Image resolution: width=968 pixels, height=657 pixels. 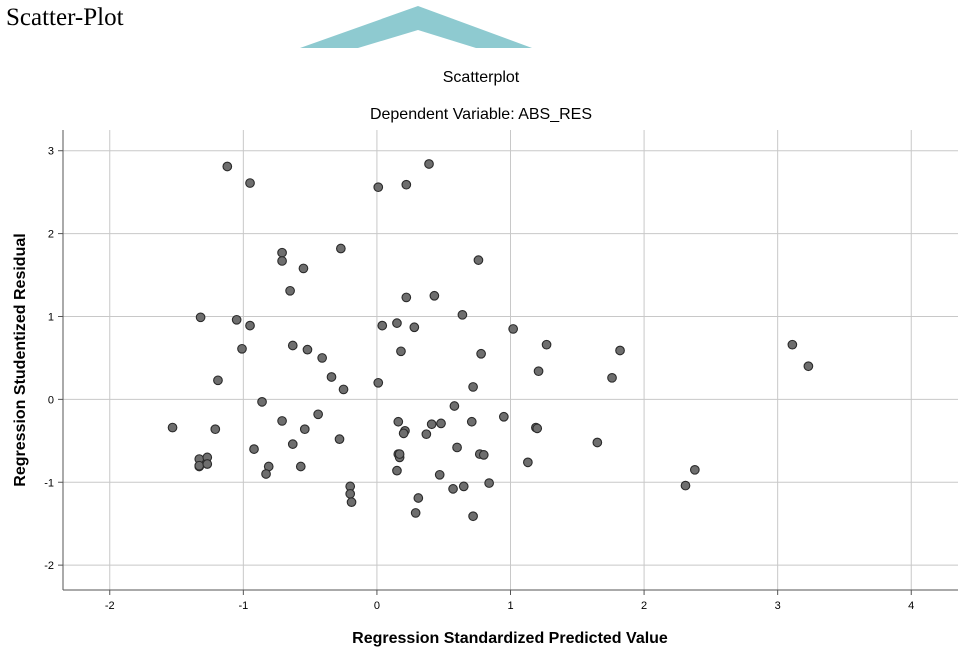 I want to click on x-tick-label: 0, so click(x=377, y=606).